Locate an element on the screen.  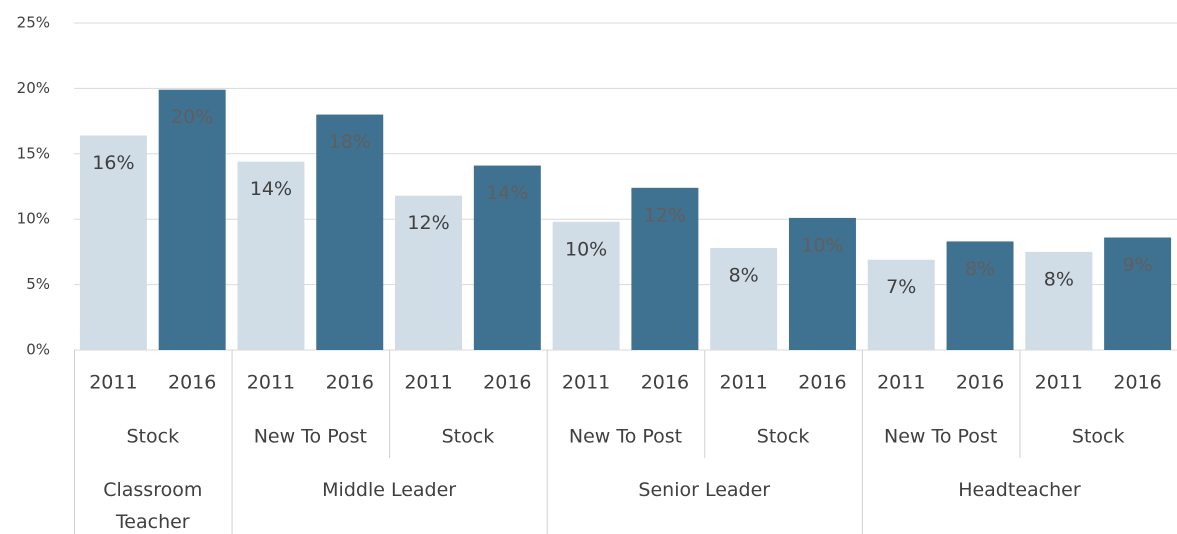
y-tick-label: 10% is located at coordinates (33, 219).